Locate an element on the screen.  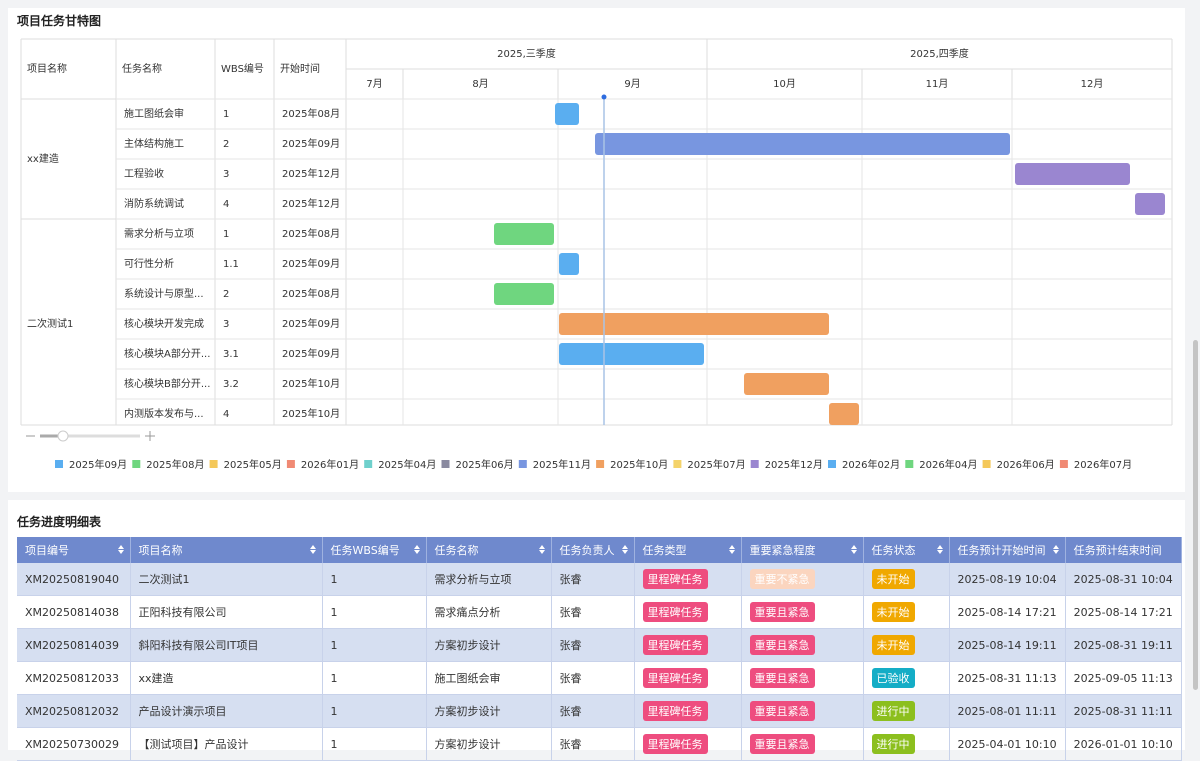
column-header: 重要紧急程度 is located at coordinates (802, 550).